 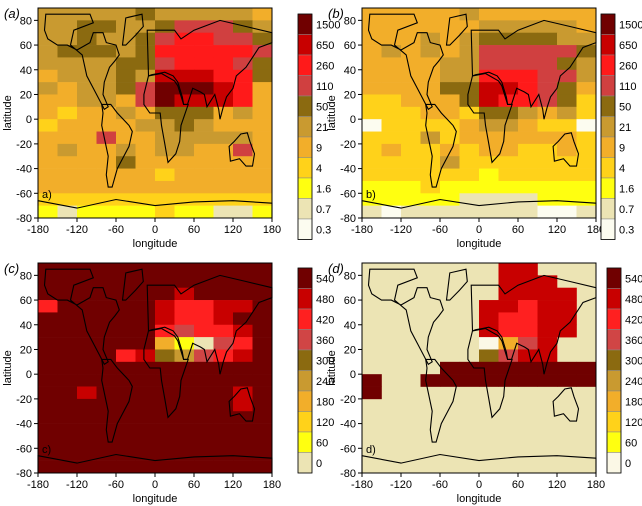 What do you see at coordinates (272, 230) in the screenshot?
I see `x-tick-label: 180` at bounding box center [272, 230].